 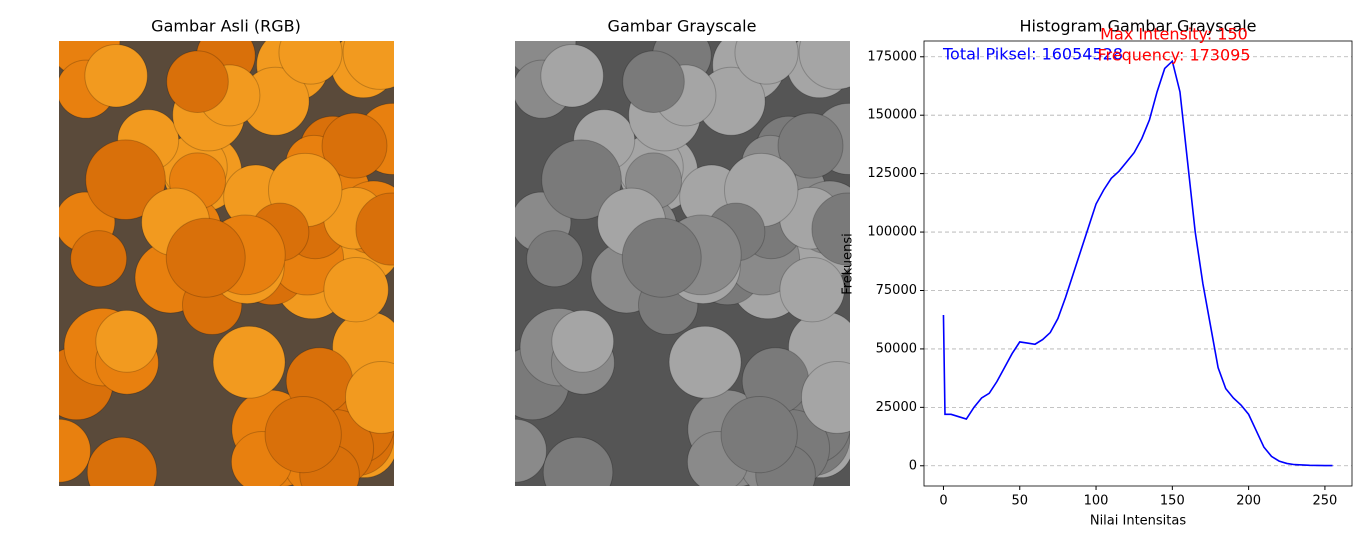 I want to click on y-axis-label: Frekuensi, so click(x=848, y=264).